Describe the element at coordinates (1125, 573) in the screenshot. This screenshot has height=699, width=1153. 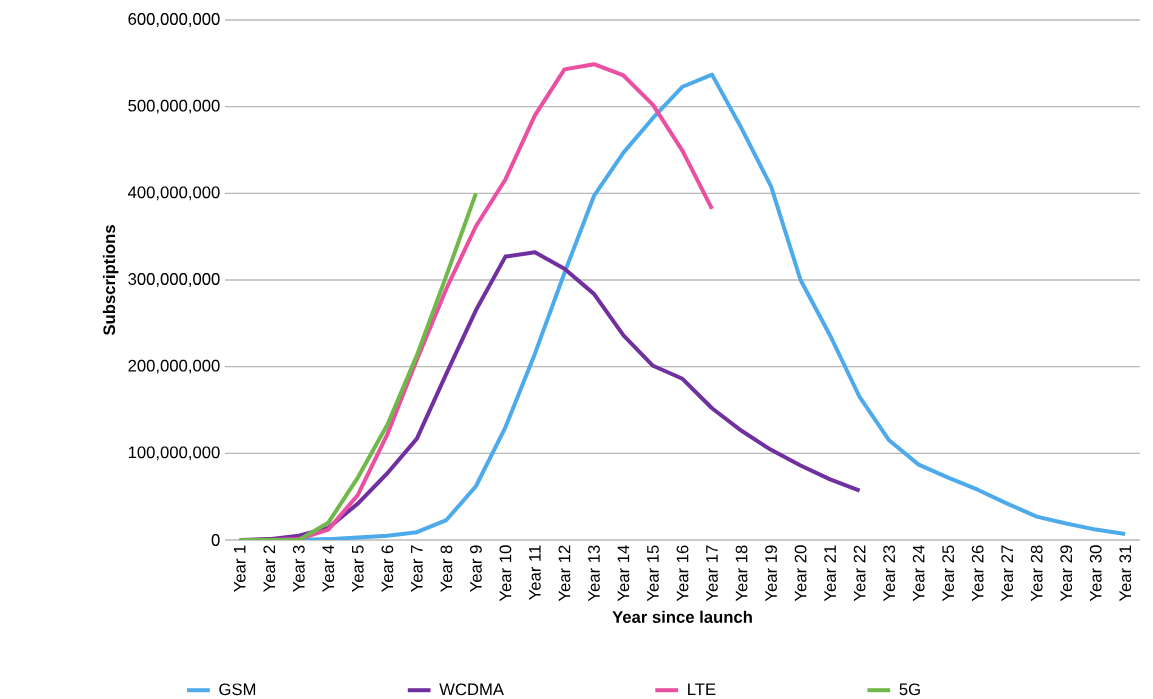
I see `x-tick-label: Year 31` at that location.